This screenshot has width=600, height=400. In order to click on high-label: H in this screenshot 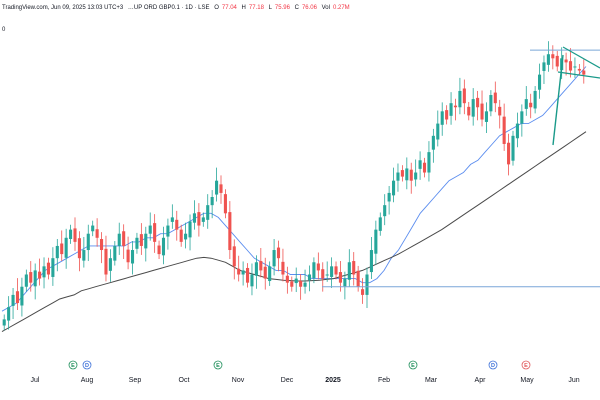, I will do `click(243, 8)`.